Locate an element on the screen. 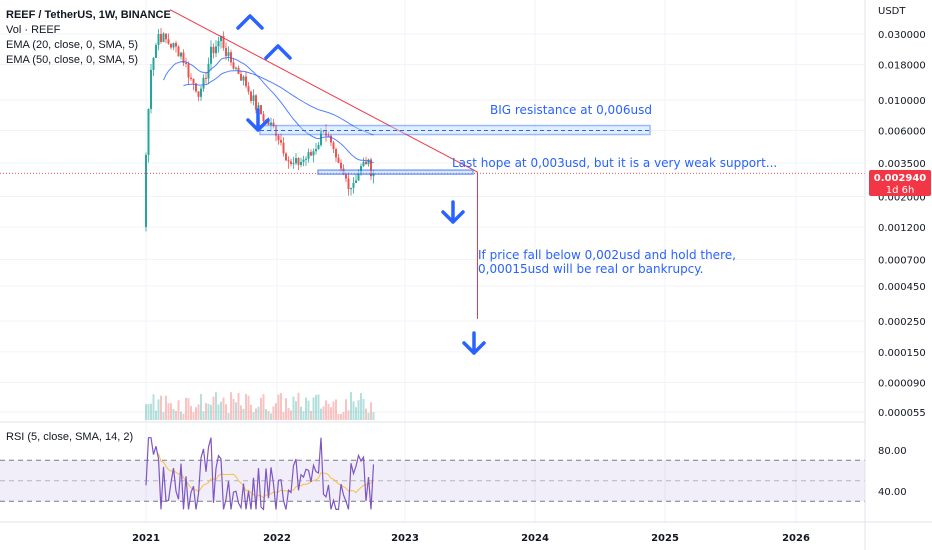  price-tick-label: 0.000450 is located at coordinates (902, 287).